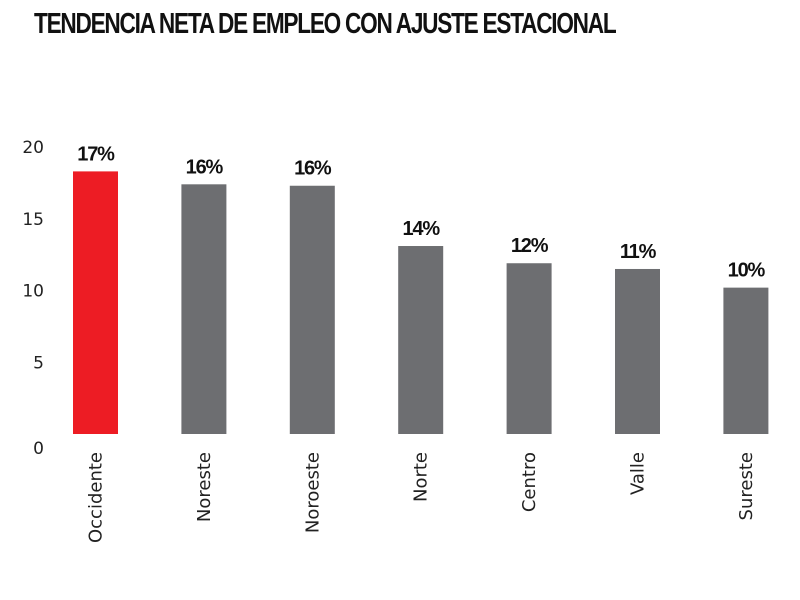 This screenshot has height=600, width=800. I want to click on bar-noreste, so click(204, 309).